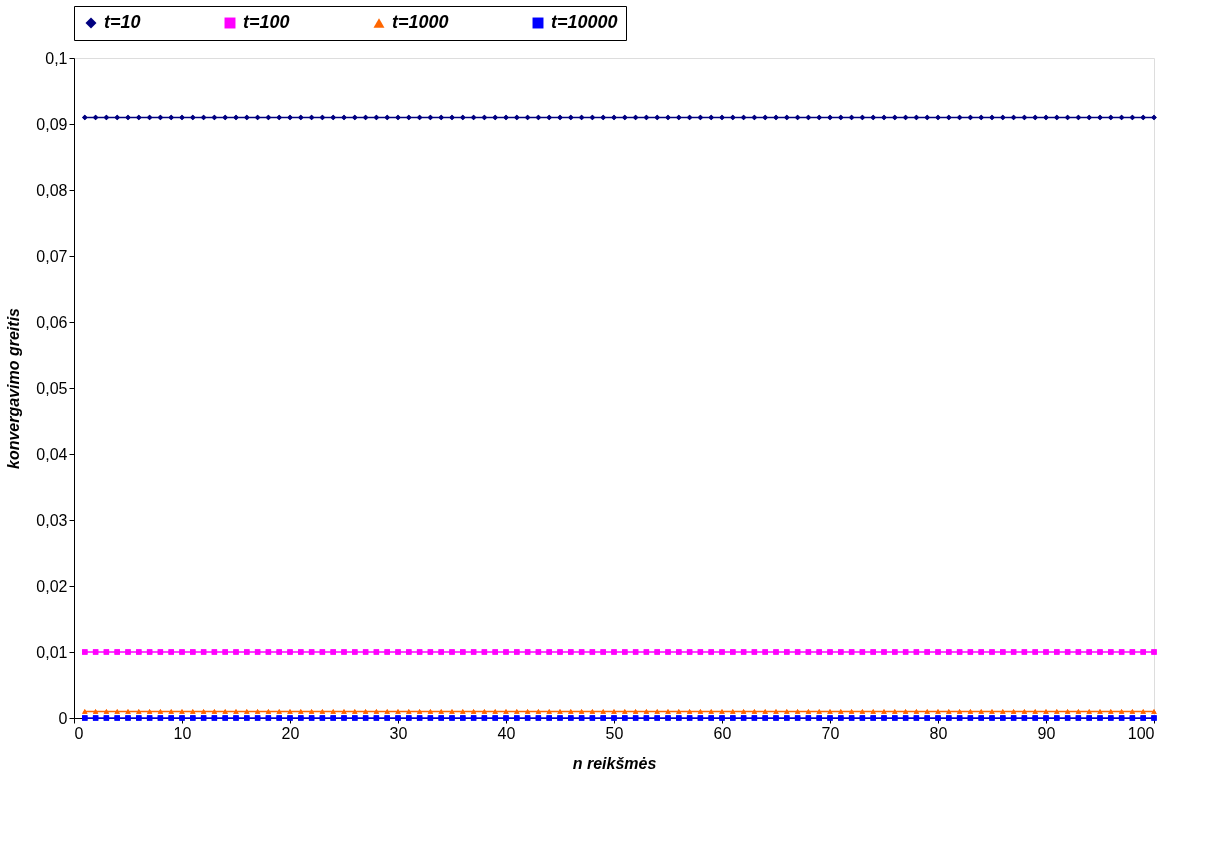 The height and width of the screenshot is (845, 1232). Describe the element at coordinates (52, 520) in the screenshot. I see `y-tick-label: 0,03` at that location.